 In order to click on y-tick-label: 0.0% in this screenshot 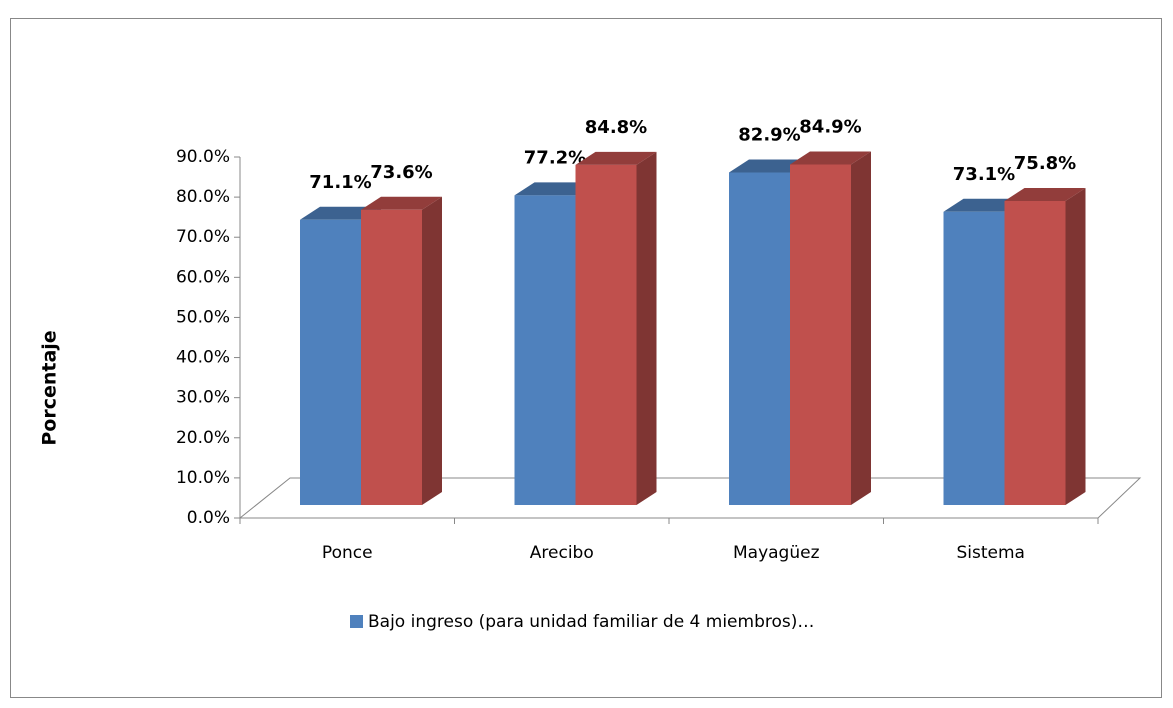, I will do `click(208, 518)`.